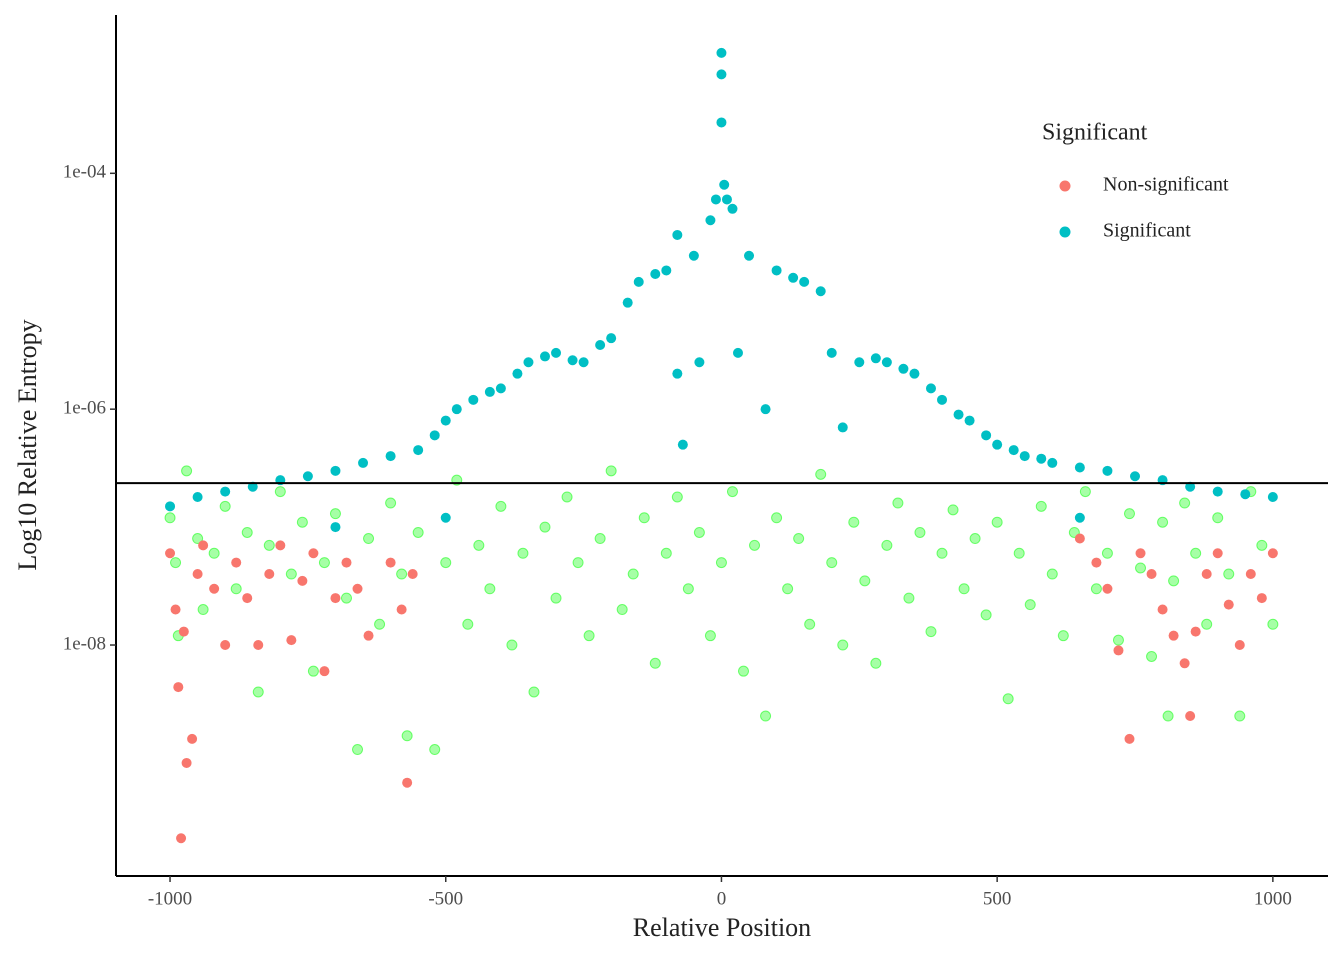 Image resolution: width=1344 pixels, height=965 pixels. Describe the element at coordinates (722, 898) in the screenshot. I see `x-tick-label: 0` at that location.